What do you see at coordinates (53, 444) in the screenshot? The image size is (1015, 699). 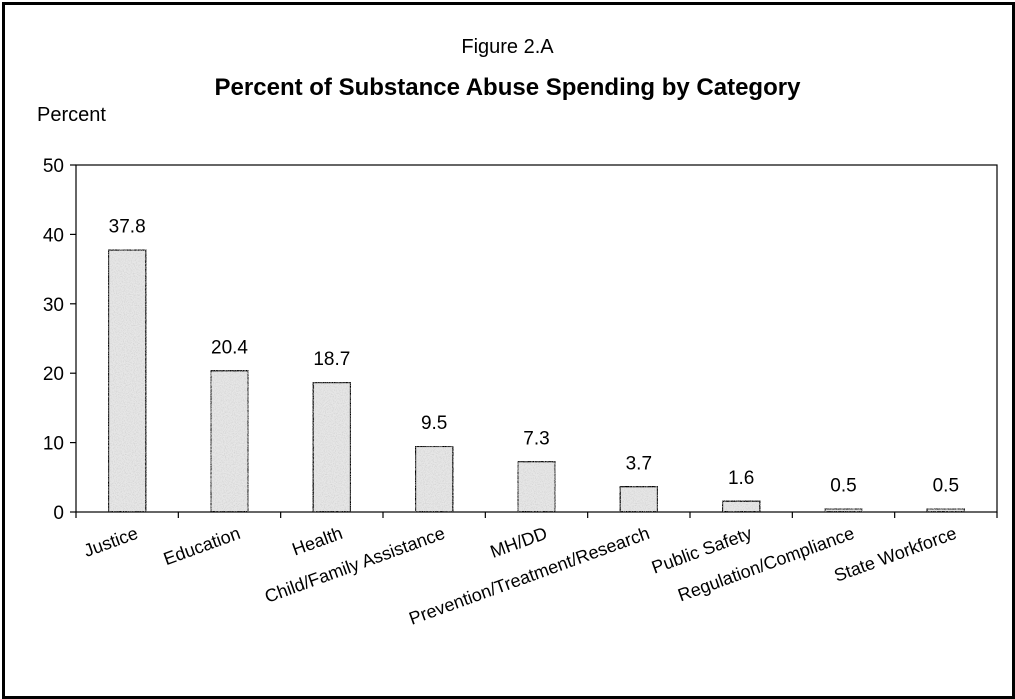 I see `y-tick-label: 10` at bounding box center [53, 444].